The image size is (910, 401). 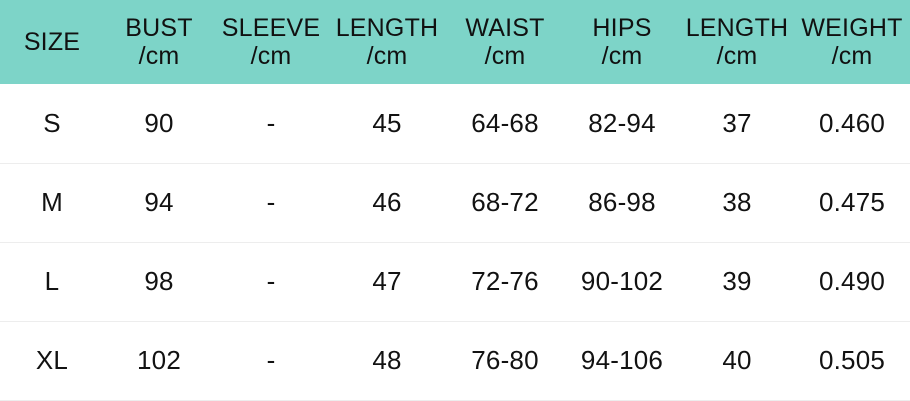 I want to click on column-header-weight-title: WEIGHT, so click(x=852, y=28).